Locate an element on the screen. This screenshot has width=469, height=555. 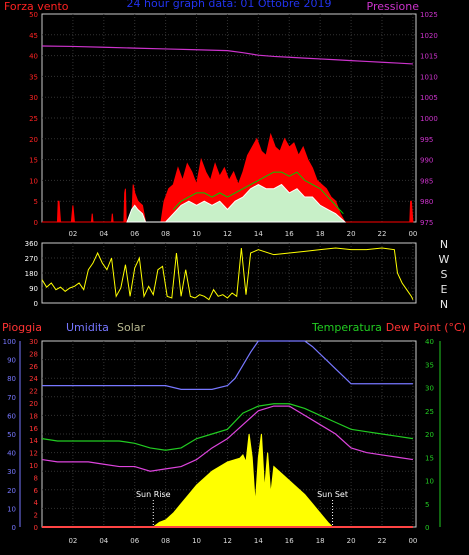
direction-axes: 0 90 180 270 360 is located at coordinates (31, 274).